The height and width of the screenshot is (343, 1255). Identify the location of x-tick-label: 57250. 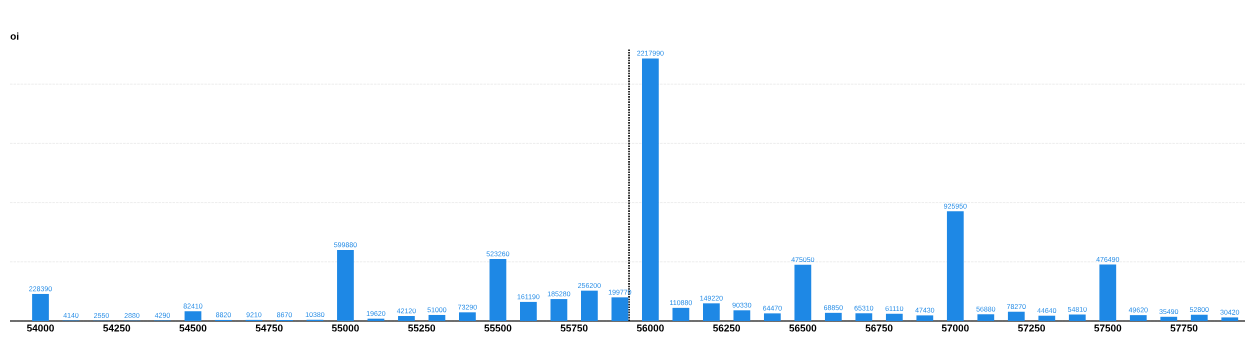
(1031, 328).